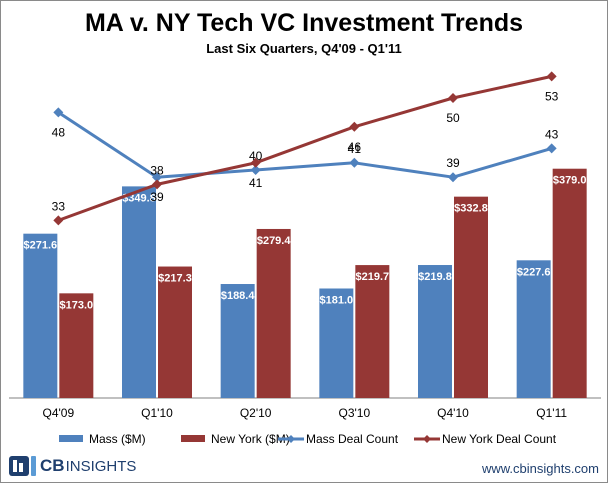  I want to click on label-new-york-deal-count-4: 50, so click(453, 118).